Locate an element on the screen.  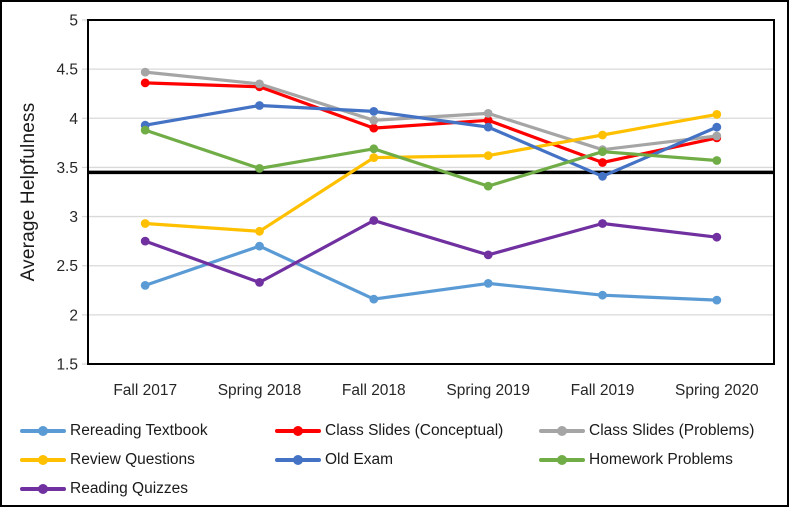
legend-item-homework-problems: Homework Problems is located at coordinates (659, 459).